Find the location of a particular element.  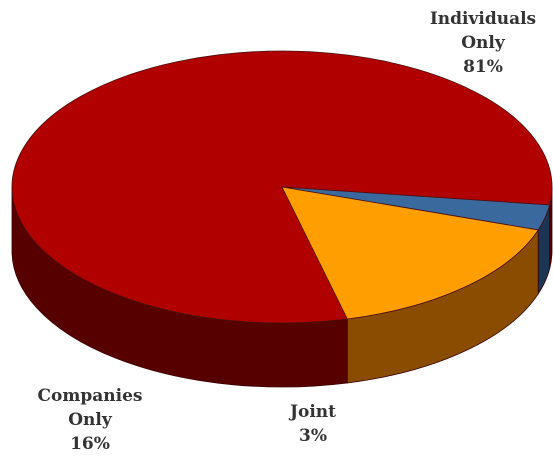

slice-label-individuals-line-2: Only is located at coordinates (483, 43).